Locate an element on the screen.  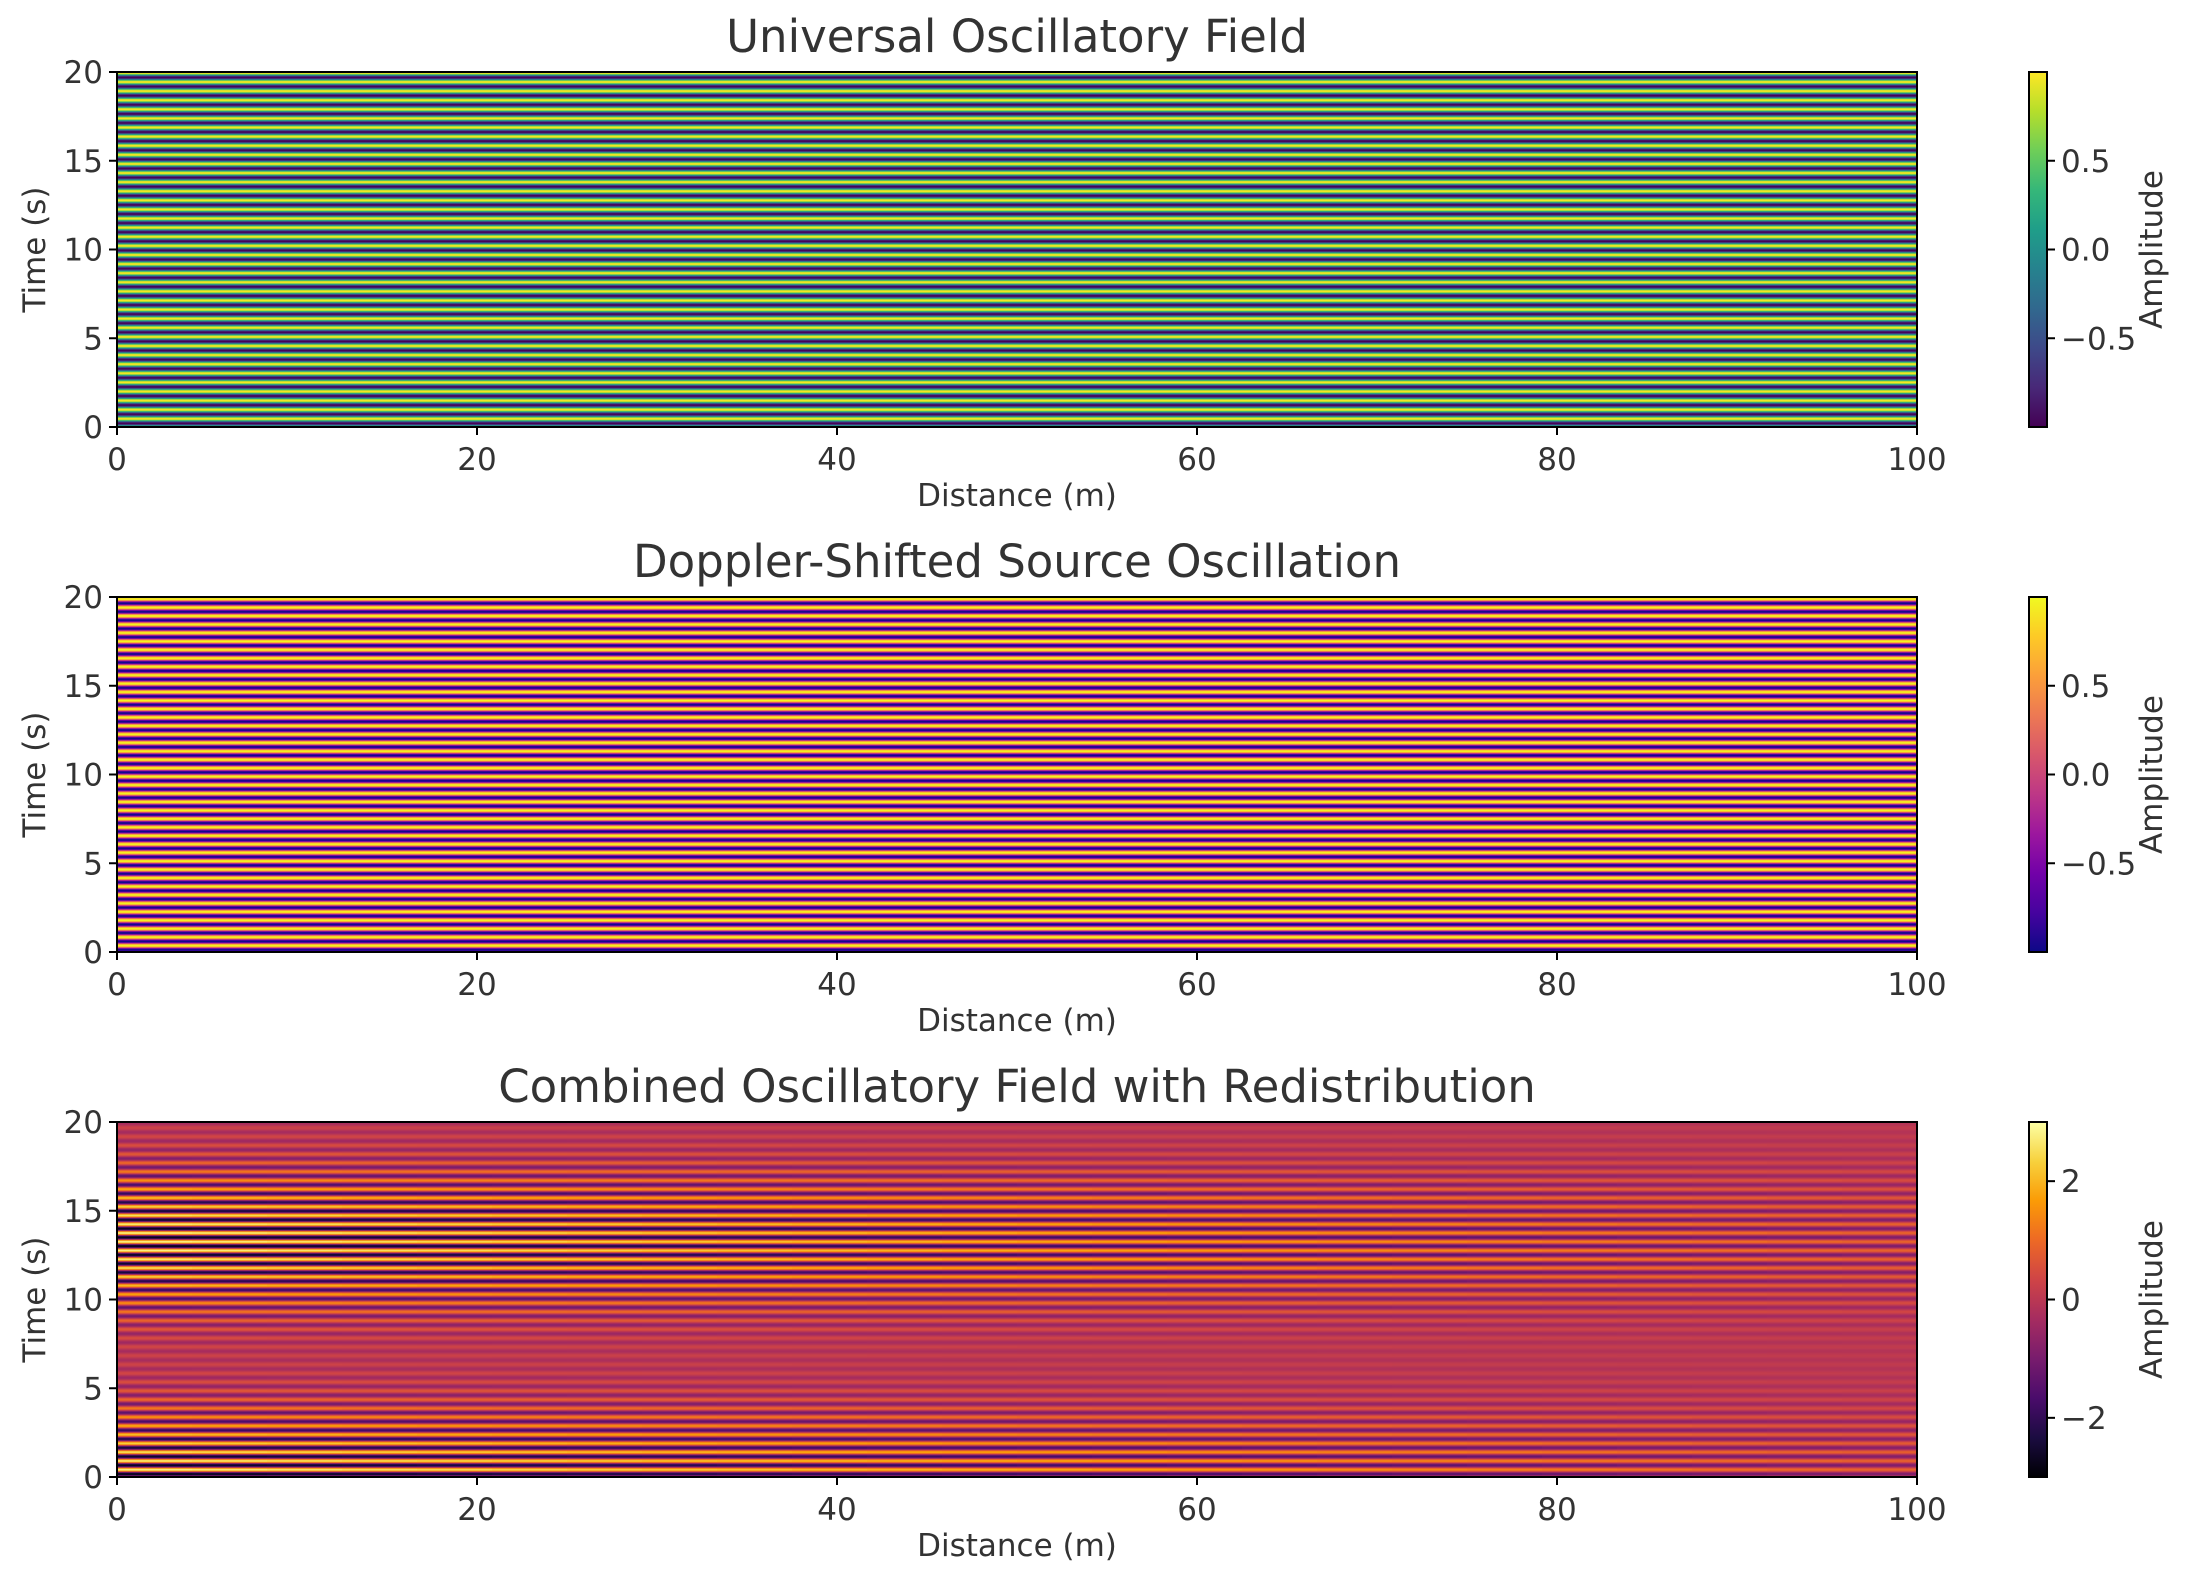
chart-title: Doppler-Shifted Source Oscillation is located at coordinates (1017, 561).